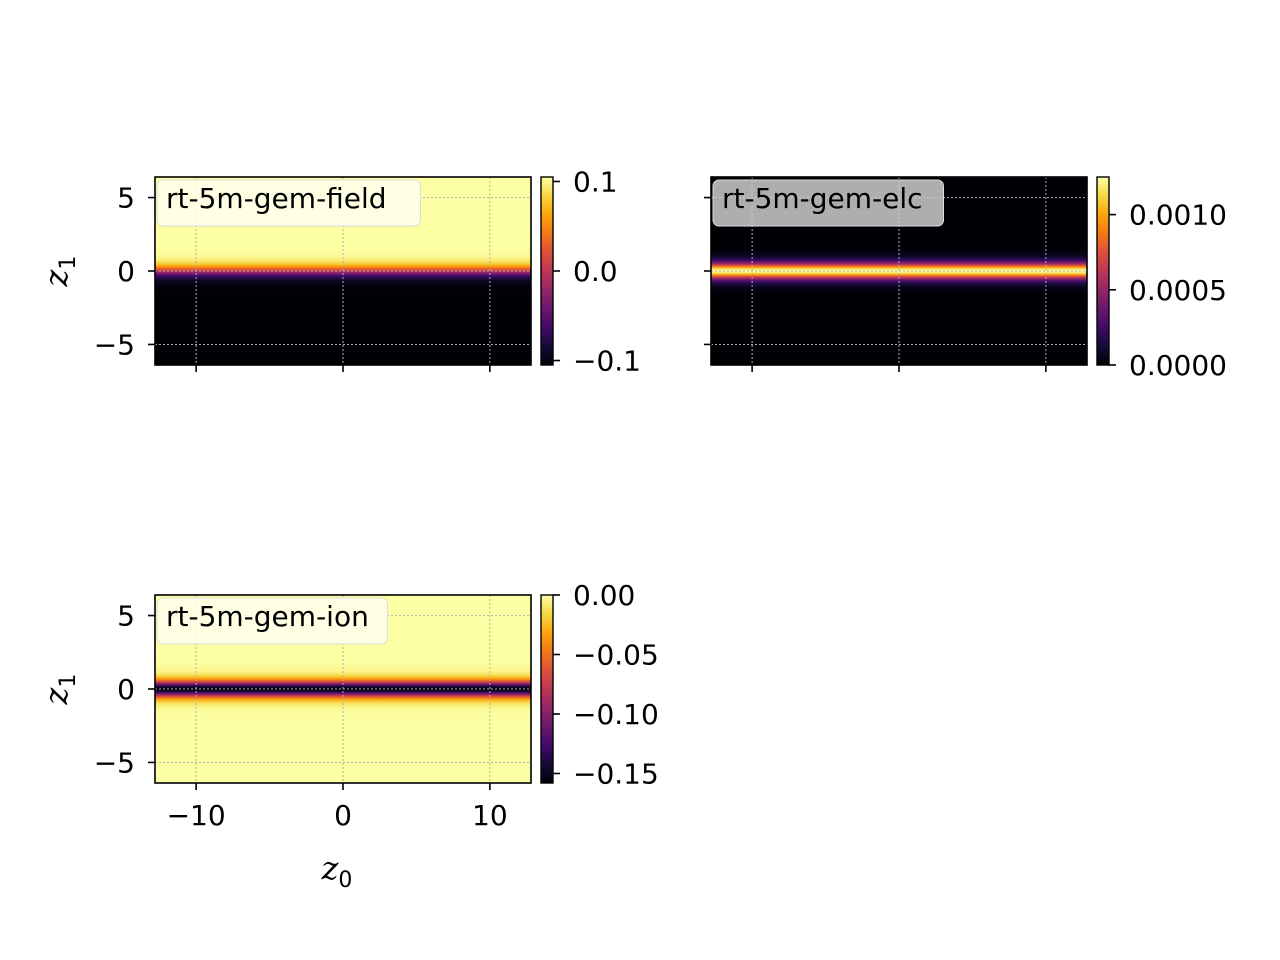 The image size is (1280, 960). I want to click on colorbar-tick-label: −0.1, so click(607, 361).